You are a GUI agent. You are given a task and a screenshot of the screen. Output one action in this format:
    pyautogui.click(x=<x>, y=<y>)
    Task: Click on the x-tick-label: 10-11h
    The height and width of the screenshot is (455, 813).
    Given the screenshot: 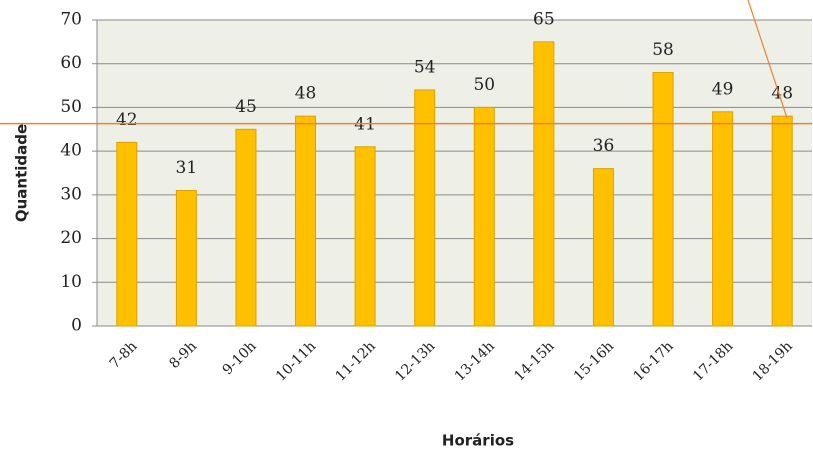 What is the action you would take?
    pyautogui.click(x=296, y=361)
    